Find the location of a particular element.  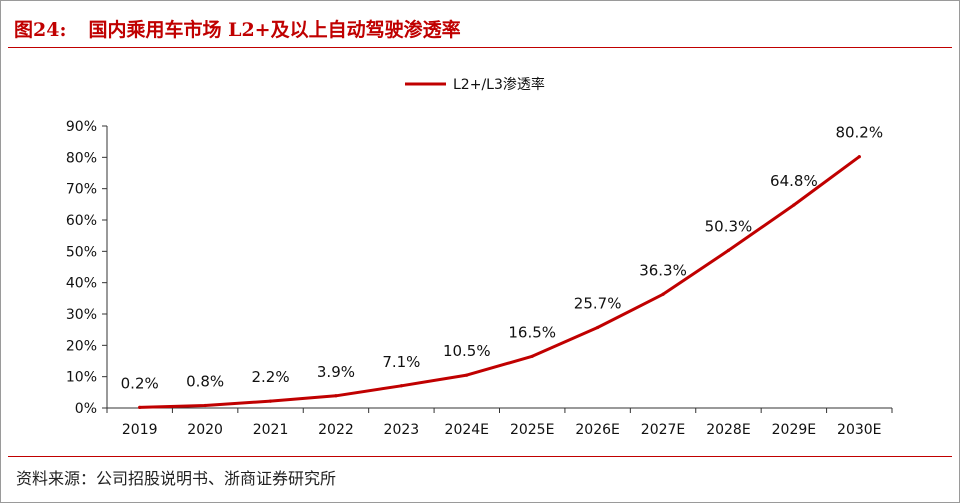

y-tick-label: 70% is located at coordinates (81, 190).